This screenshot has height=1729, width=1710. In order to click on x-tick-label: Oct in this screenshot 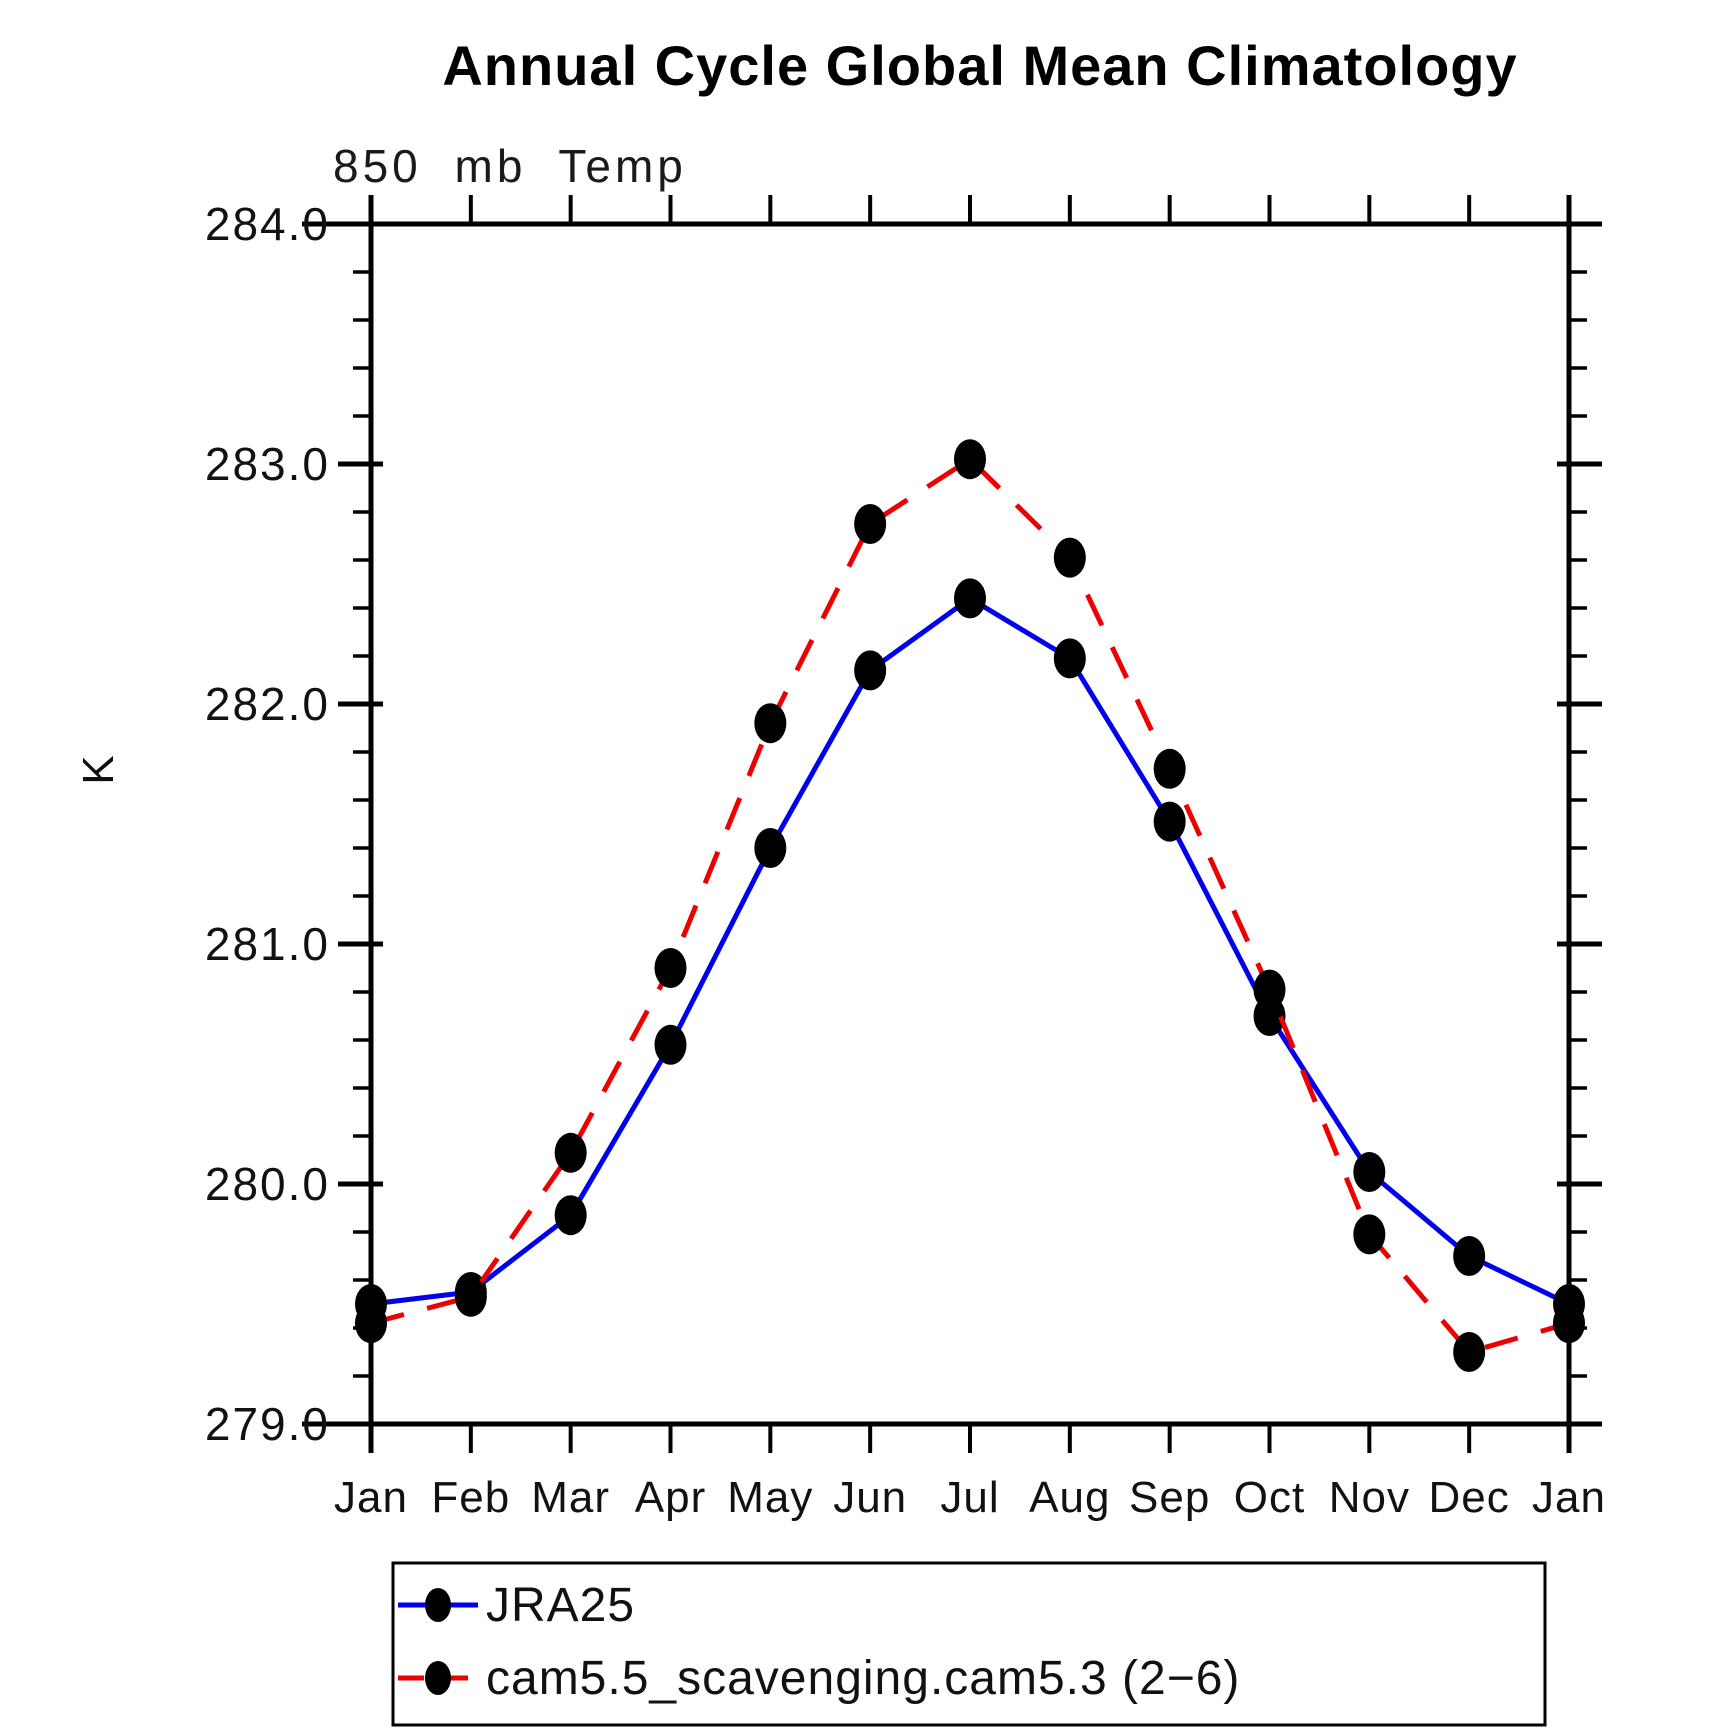, I will do `click(1269, 1497)`.